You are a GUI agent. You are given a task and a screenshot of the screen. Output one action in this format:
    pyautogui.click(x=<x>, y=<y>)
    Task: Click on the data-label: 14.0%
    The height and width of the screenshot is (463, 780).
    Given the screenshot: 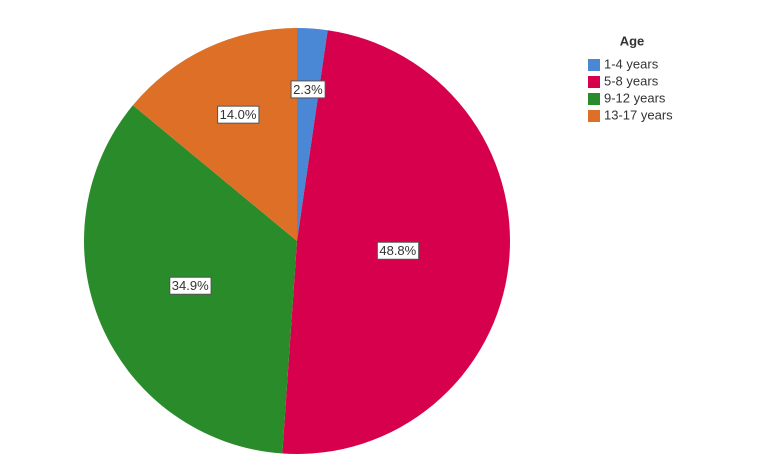 What is the action you would take?
    pyautogui.click(x=238, y=114)
    